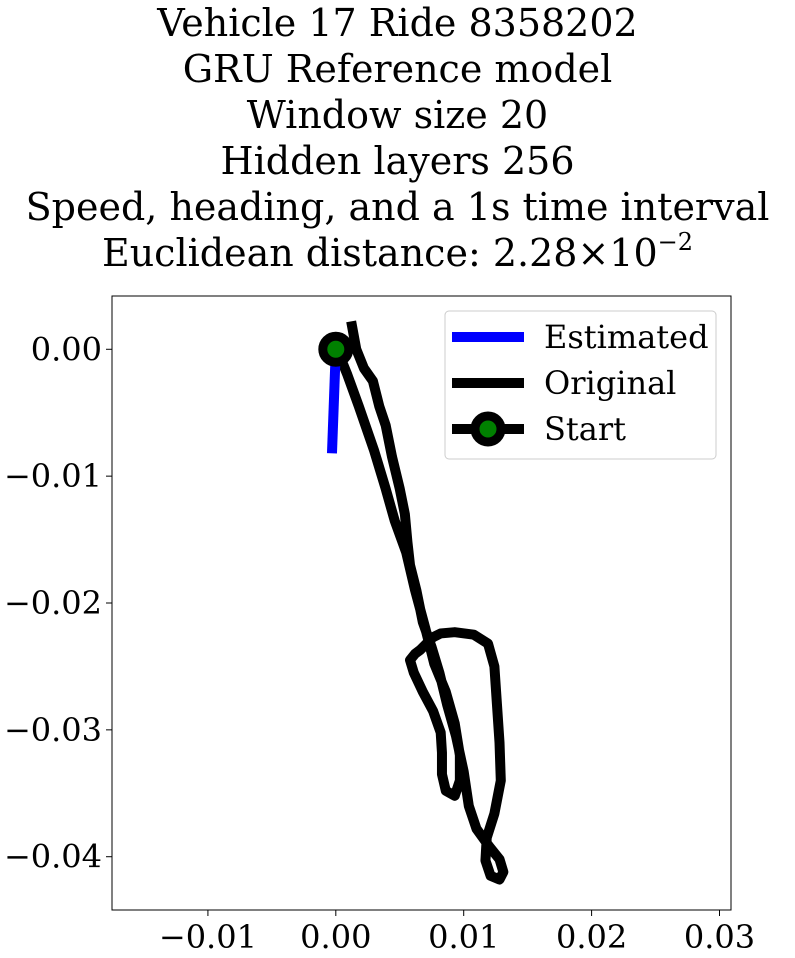 The image size is (795, 958). What do you see at coordinates (66, 349) in the screenshot?
I see `y-tick-label: 0.00` at bounding box center [66, 349].